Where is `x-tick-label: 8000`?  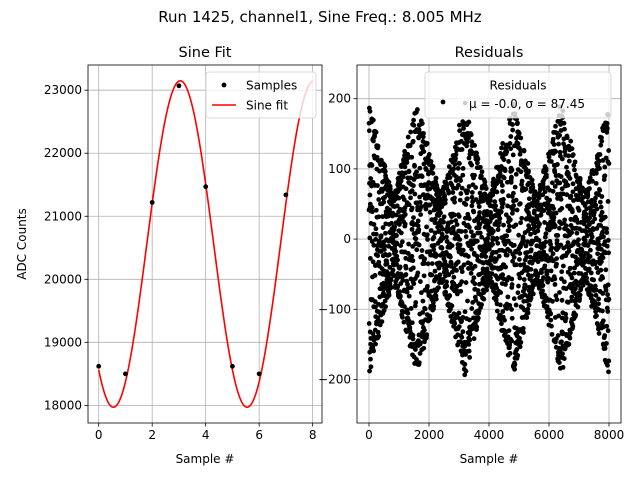 x-tick-label: 8000 is located at coordinates (609, 435).